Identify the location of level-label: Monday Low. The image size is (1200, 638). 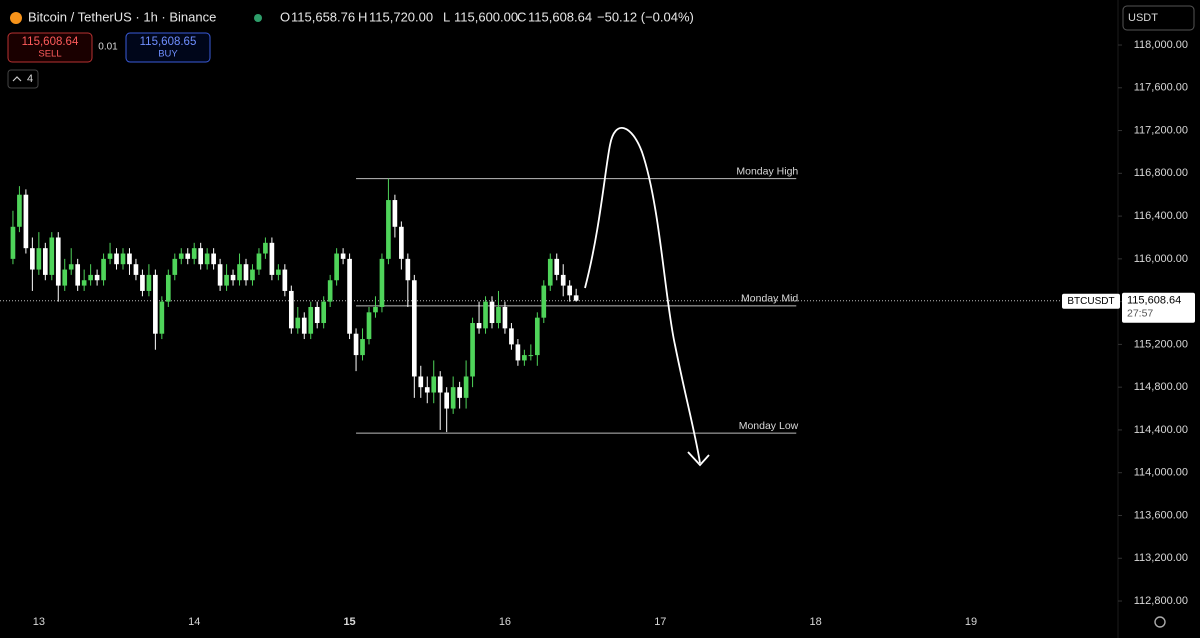
(769, 426).